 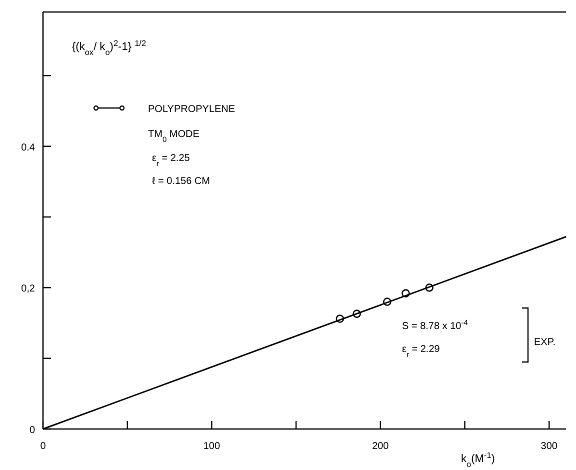 I want to click on y-tick-label: 0,2, so click(x=28, y=289).